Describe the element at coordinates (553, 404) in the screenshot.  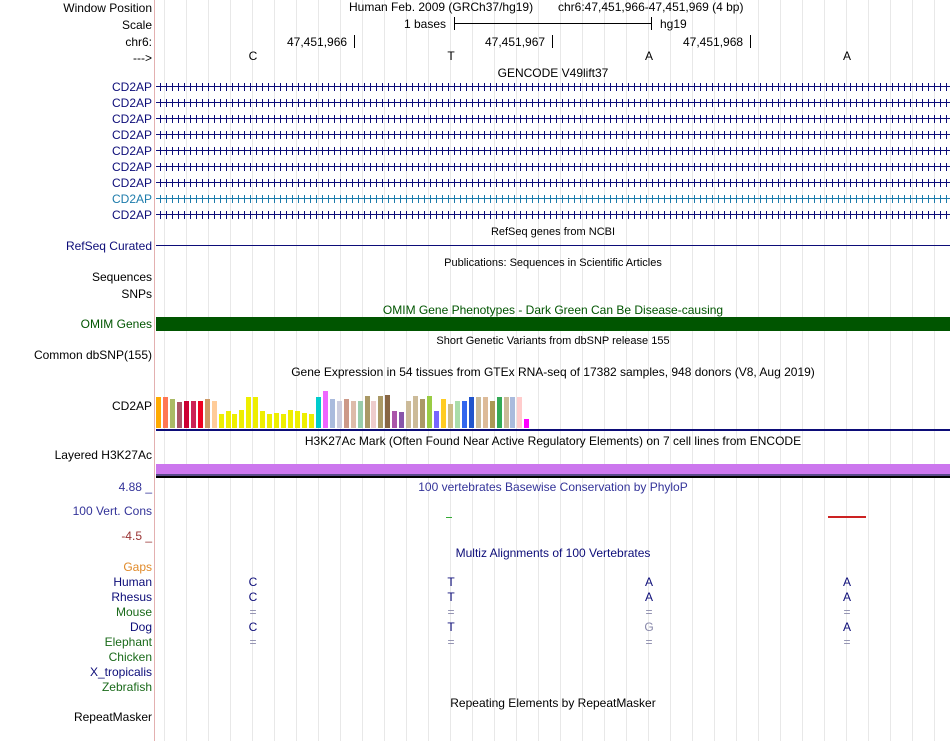
I see `gtex-bar-chart` at that location.